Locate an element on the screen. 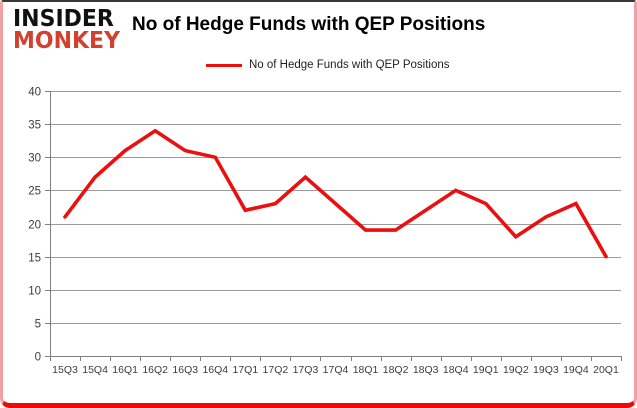 This screenshot has width=637, height=408. x-tick-label: 16Q4 is located at coordinates (215, 370).